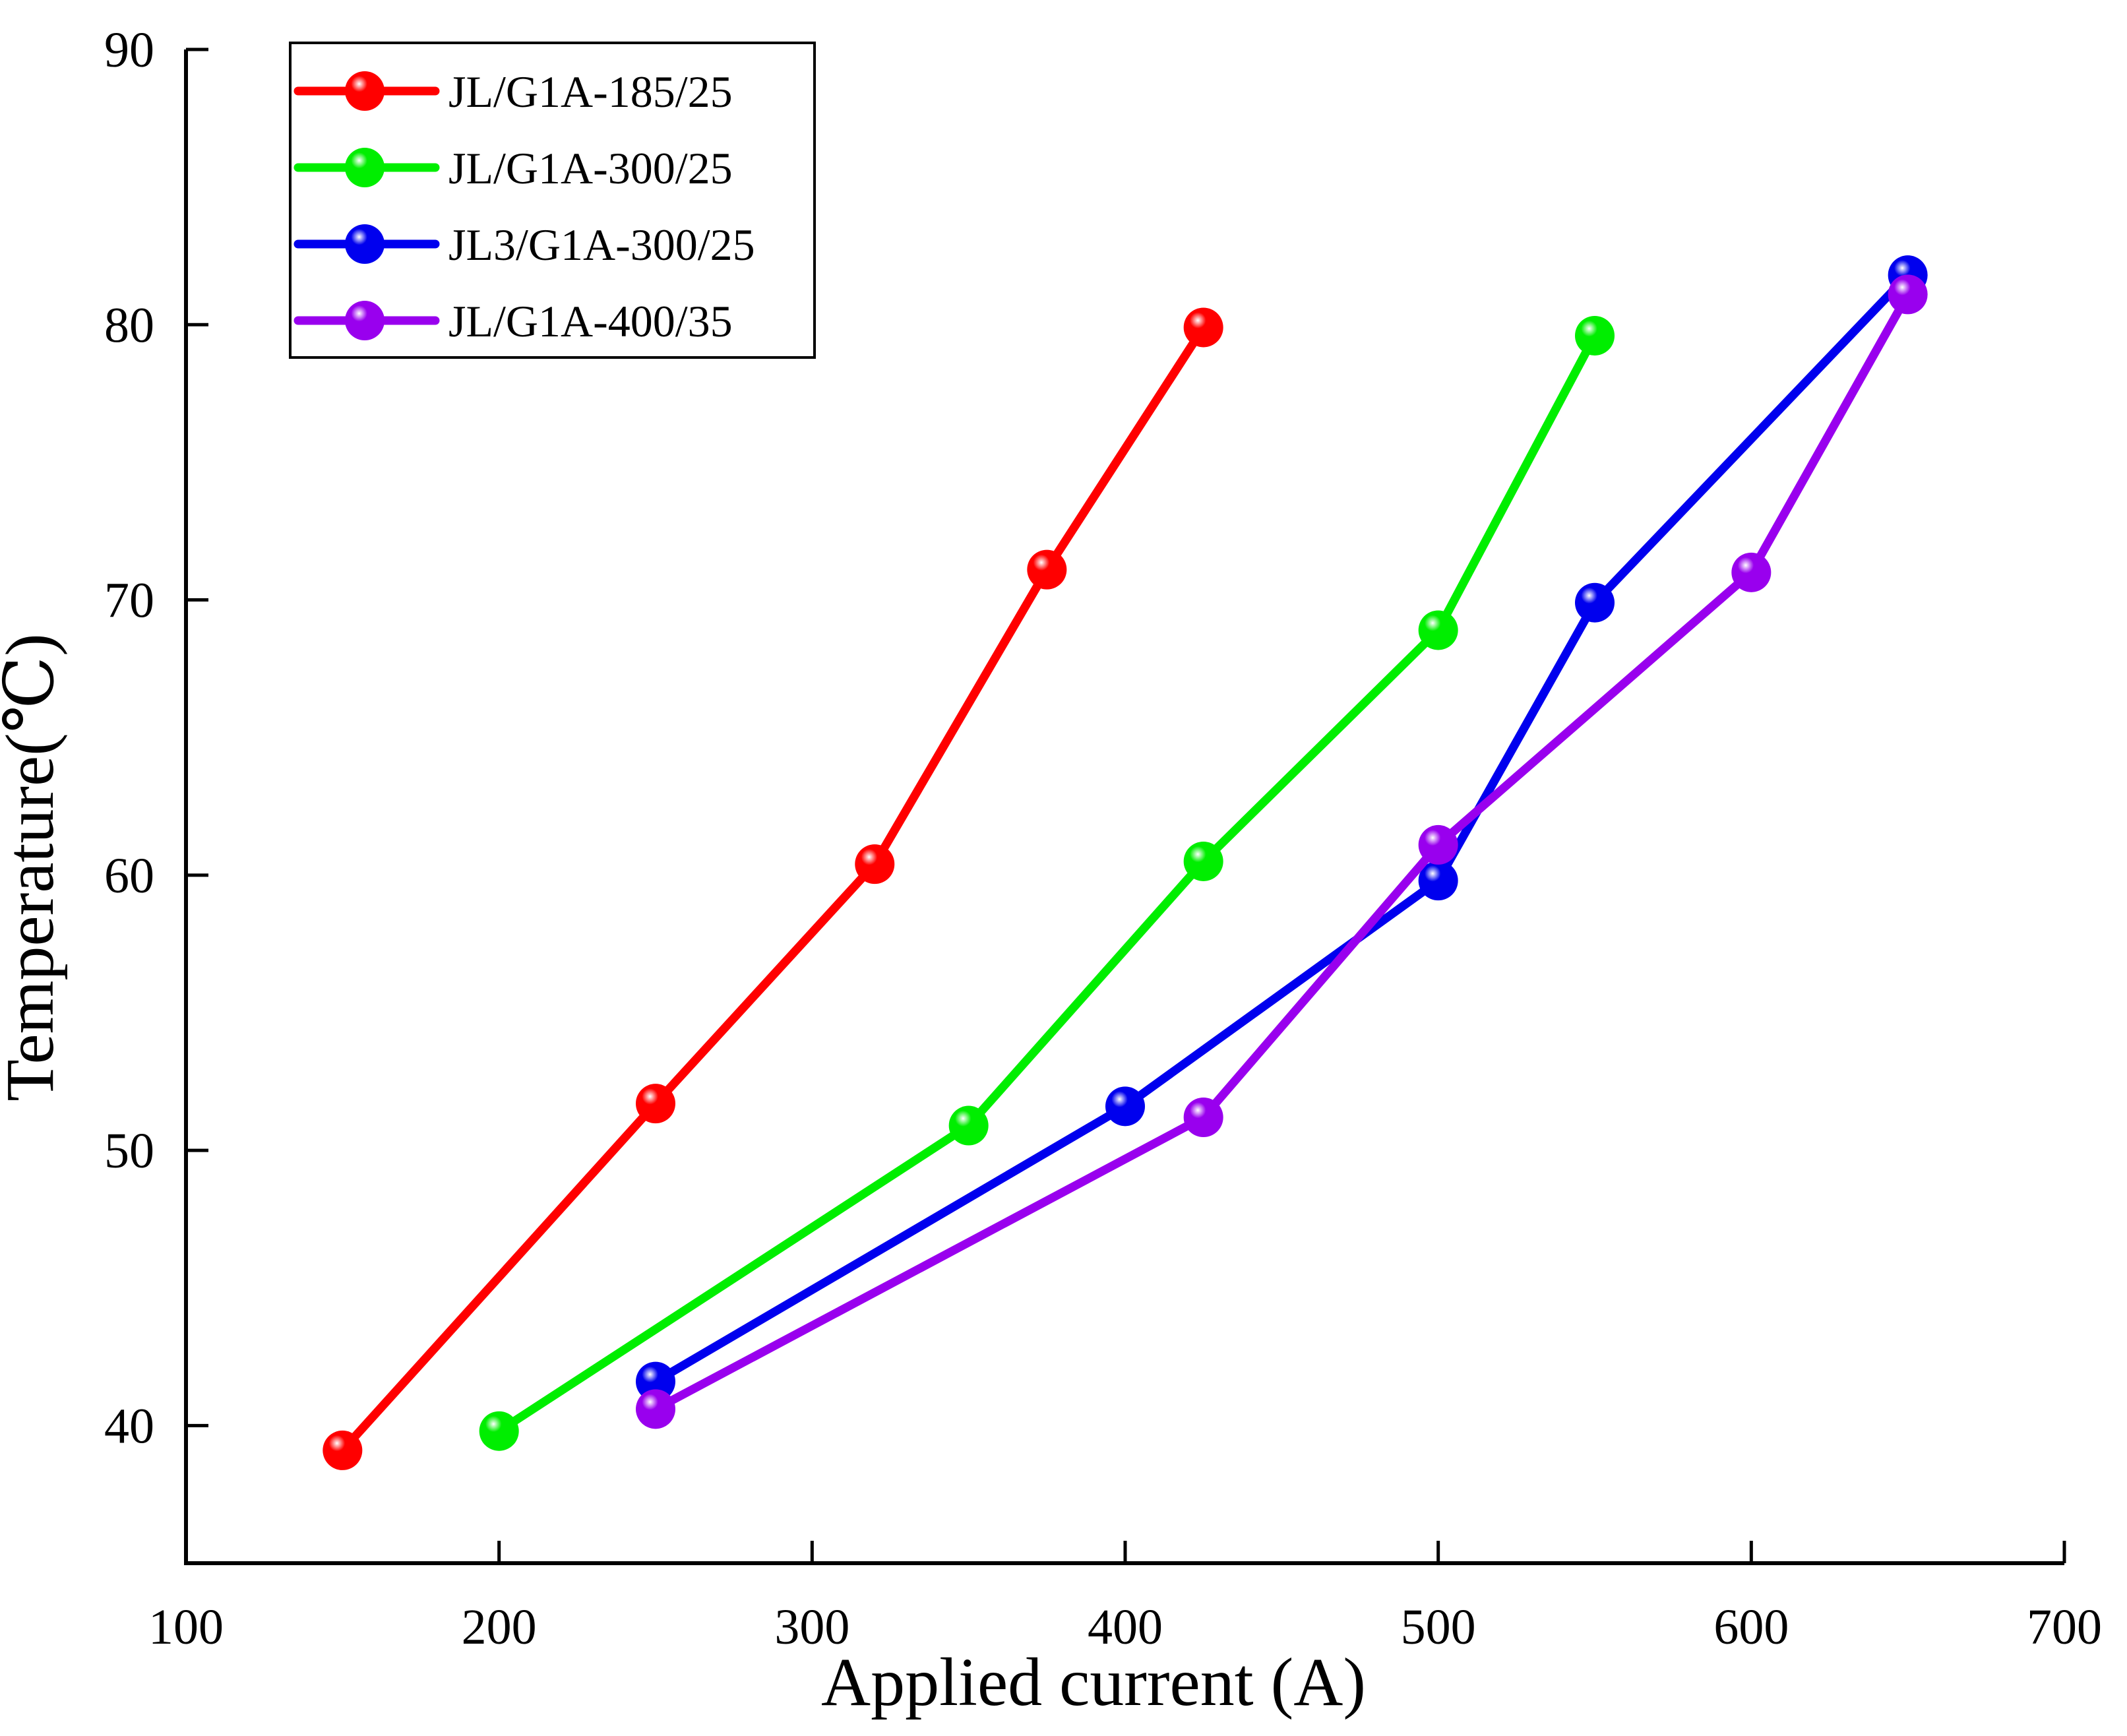  Describe the element at coordinates (129, 876) in the screenshot. I see `y-tick-label: 60` at that location.